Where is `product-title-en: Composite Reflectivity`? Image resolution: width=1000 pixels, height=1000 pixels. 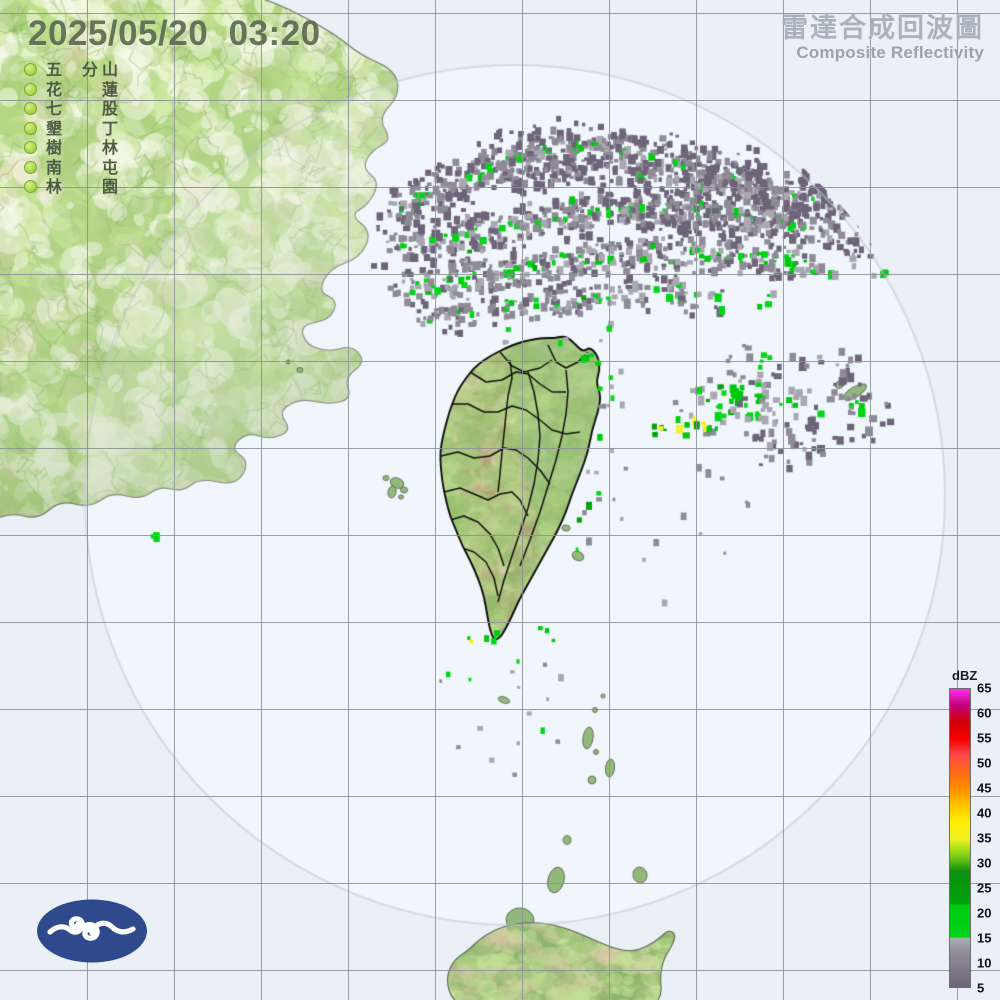 product-title-en: Composite Reflectivity is located at coordinates (890, 53).